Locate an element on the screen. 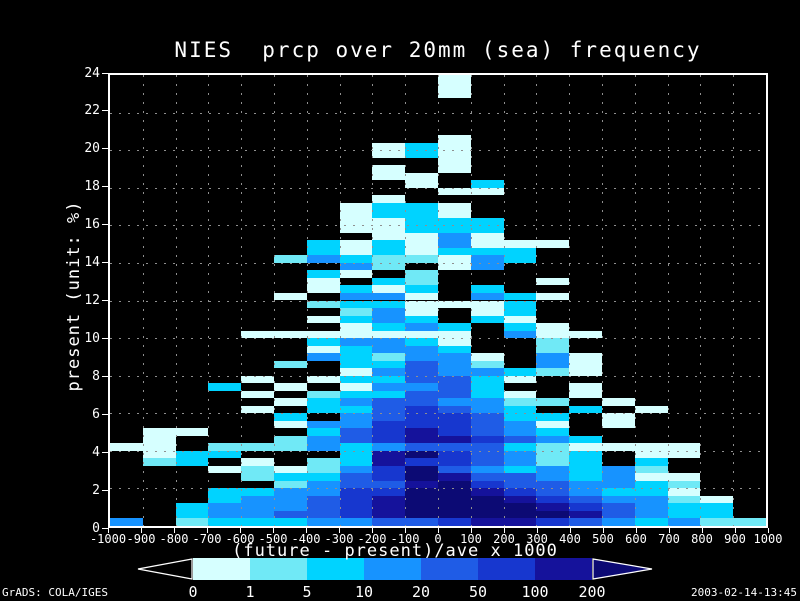  x-tick-label: -100 is located at coordinates (405, 539).